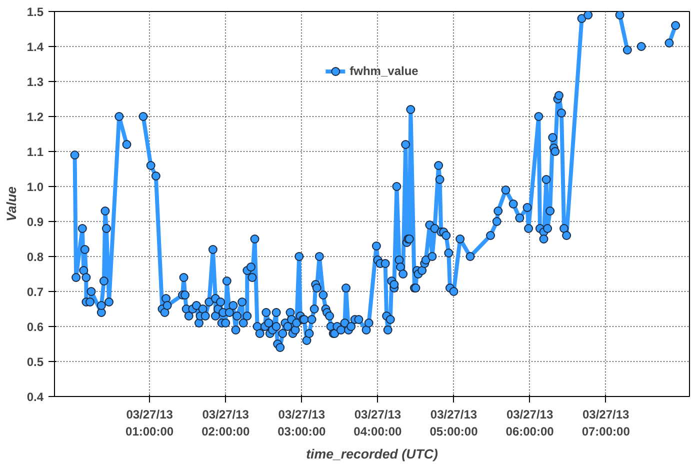 This screenshot has height=464, width=691. What do you see at coordinates (454, 423) in the screenshot?
I see `x-tick-label: 03/27/13 05:00:00` at bounding box center [454, 423].